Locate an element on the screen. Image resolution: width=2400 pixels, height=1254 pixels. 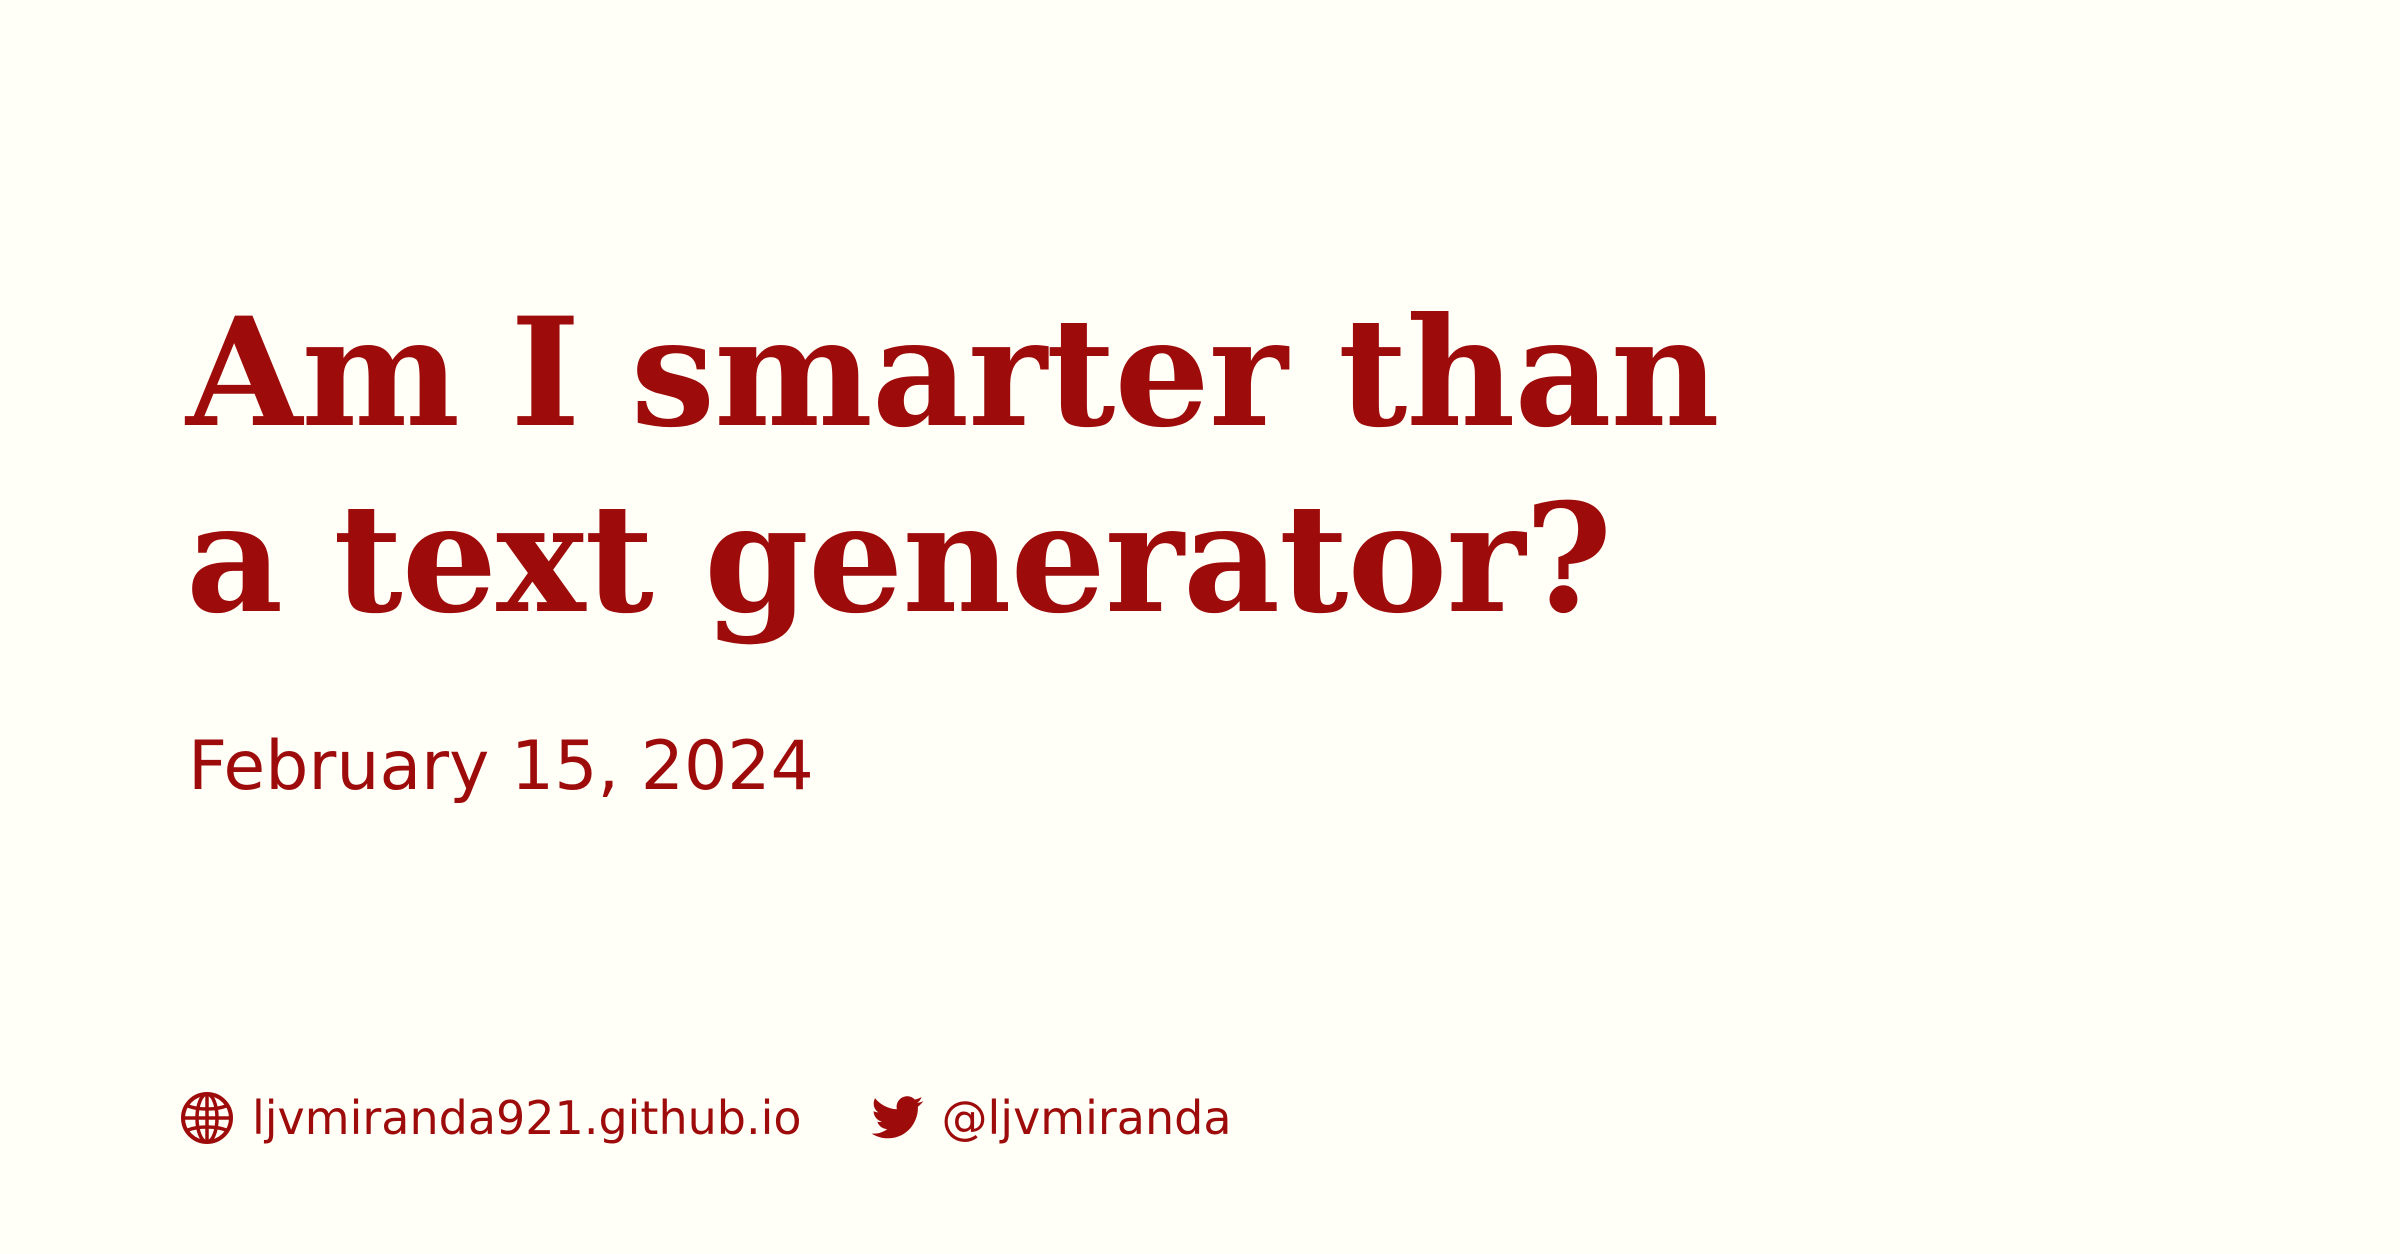
website-link: ljvmiranda921.github.io is located at coordinates (490, 1118).